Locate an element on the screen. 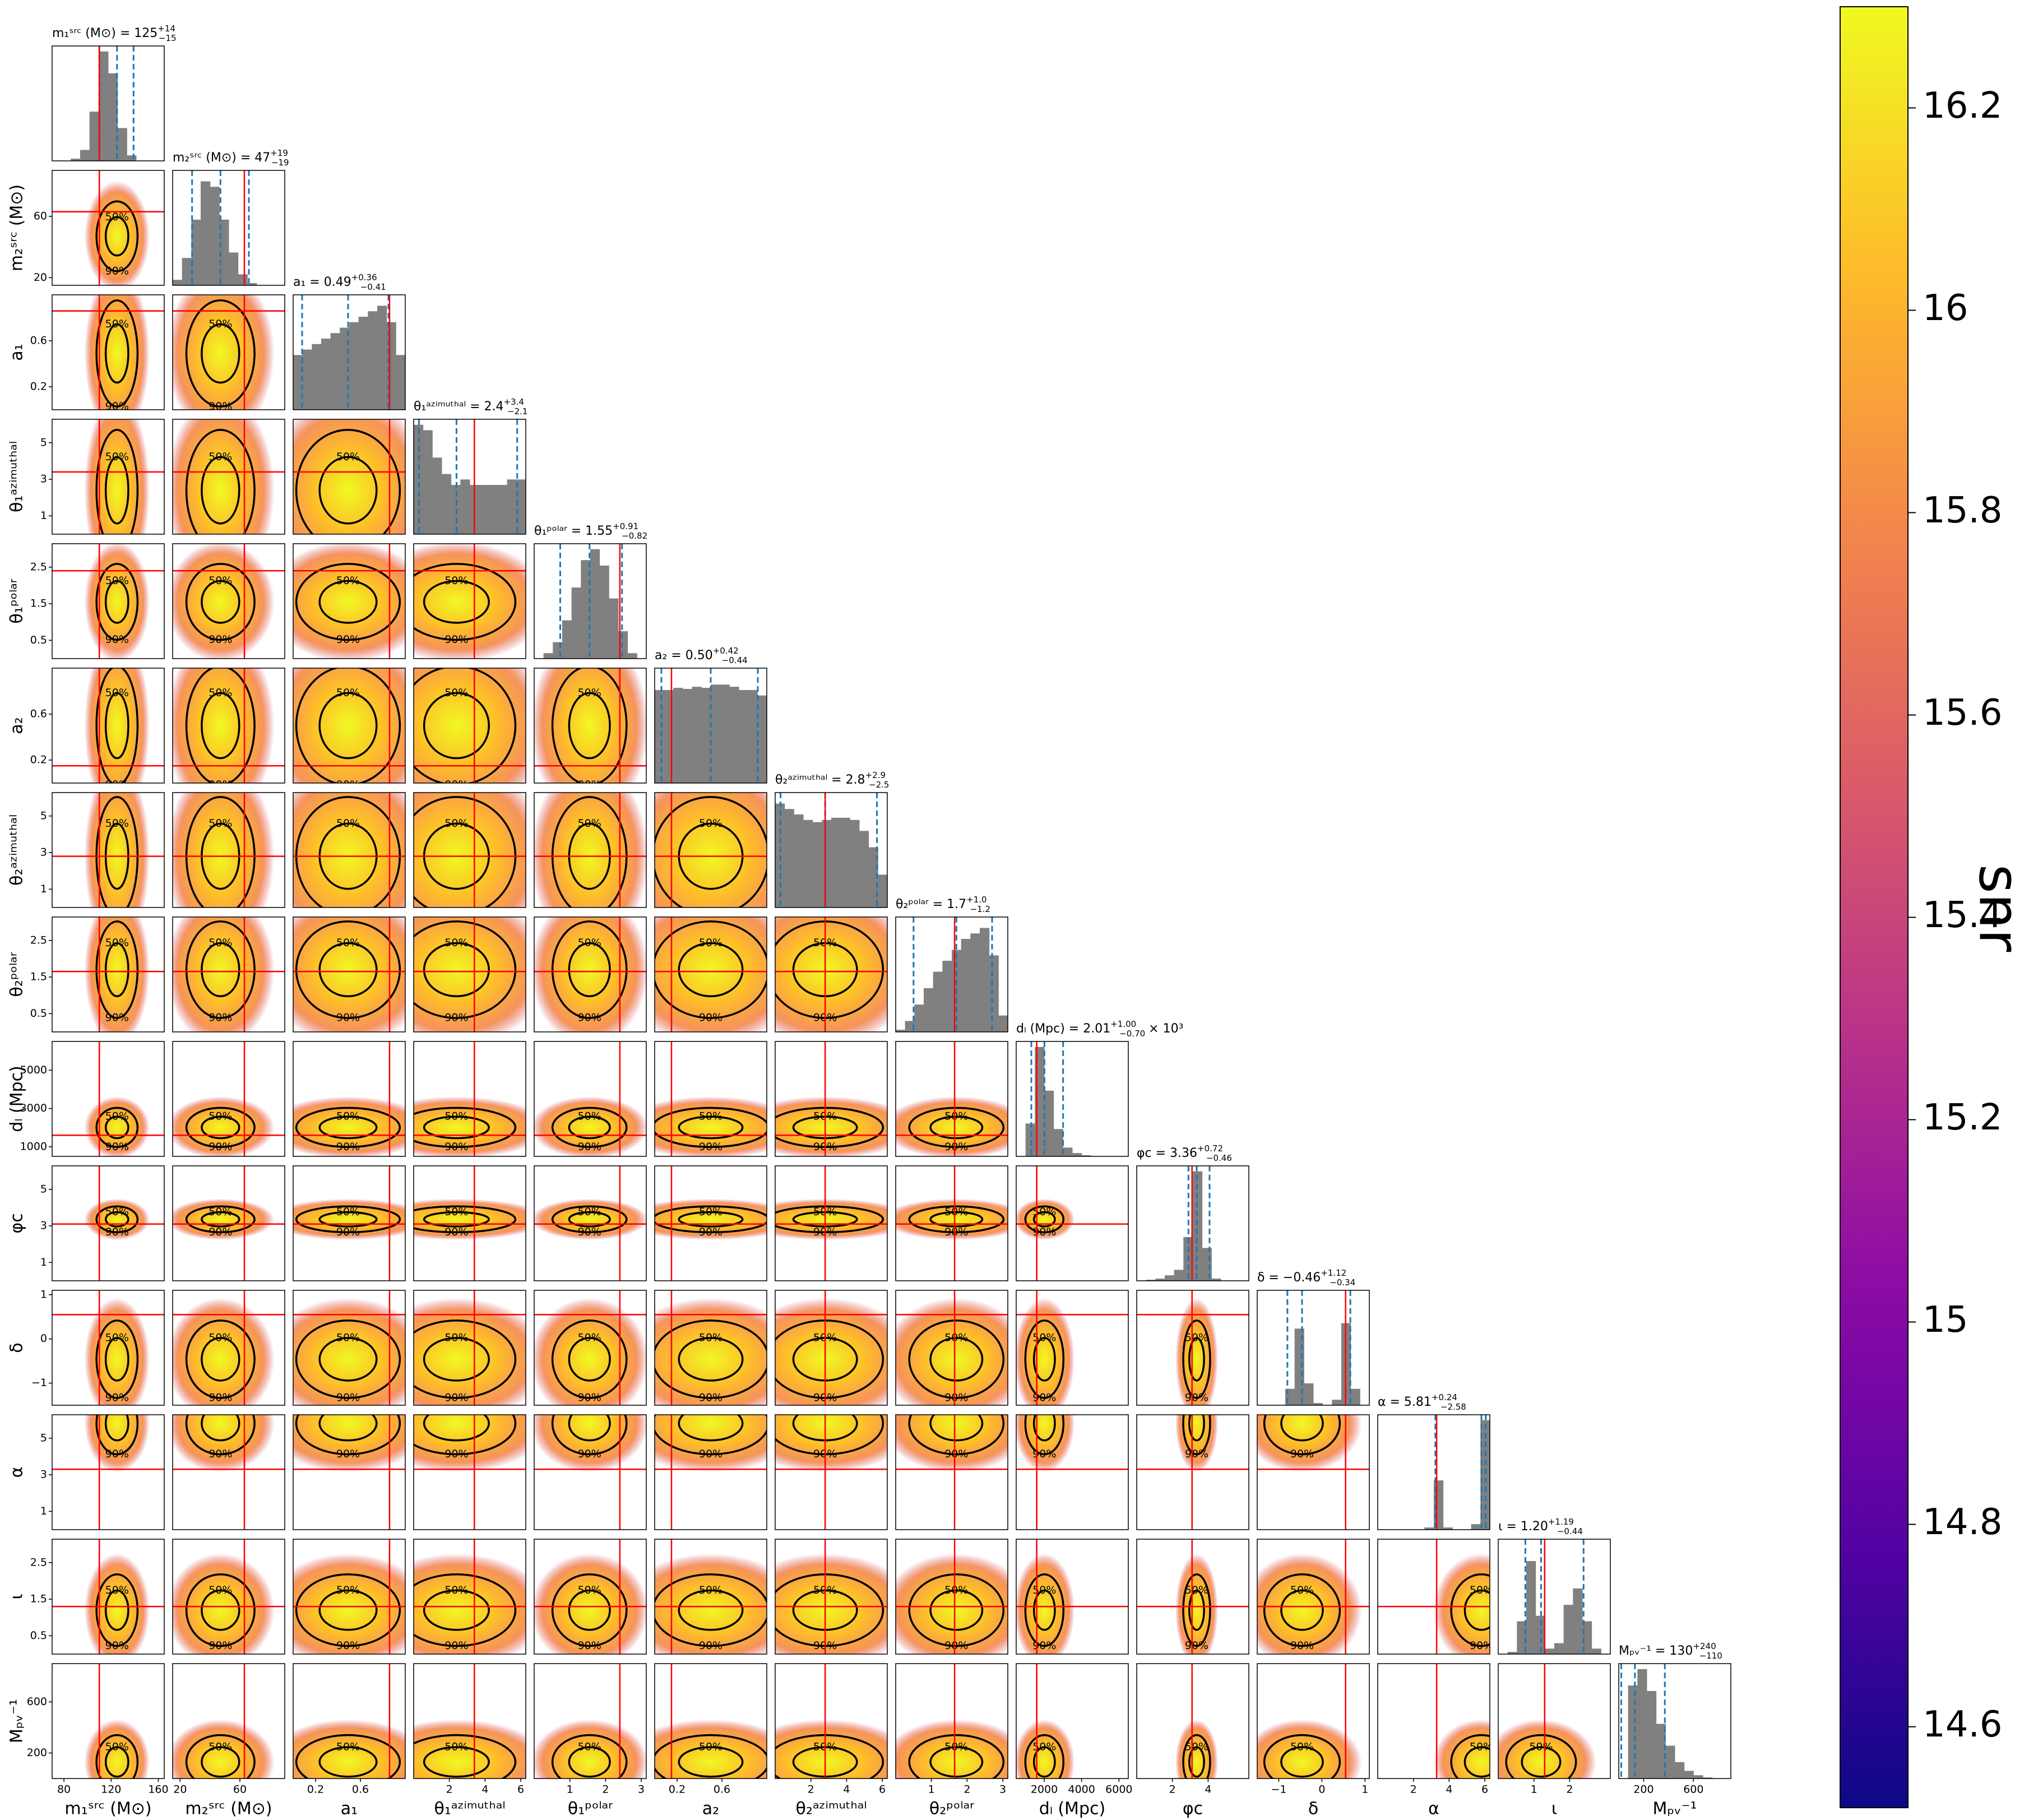 The height and width of the screenshot is (1820, 2038). panel: α = 5.81+0.24 −2.58 is located at coordinates (1433, 1461).